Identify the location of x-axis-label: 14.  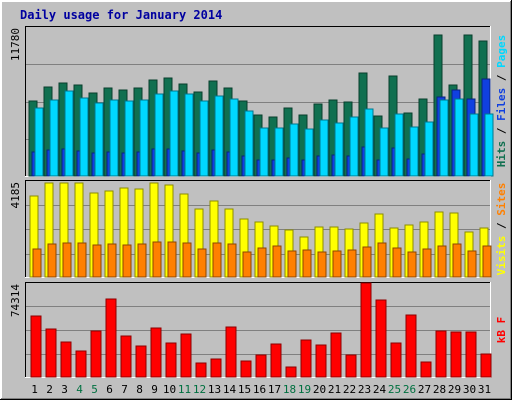
(230, 389).